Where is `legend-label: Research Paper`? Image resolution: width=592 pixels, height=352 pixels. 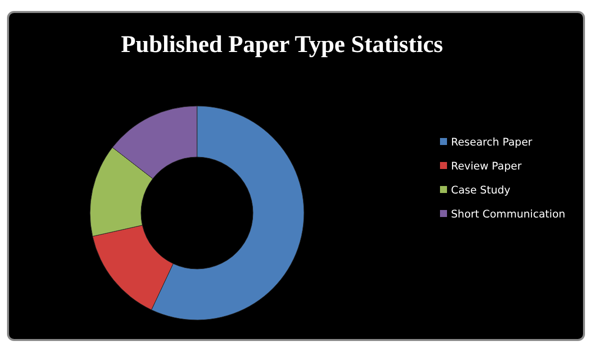
legend-label: Research Paper is located at coordinates (492, 142).